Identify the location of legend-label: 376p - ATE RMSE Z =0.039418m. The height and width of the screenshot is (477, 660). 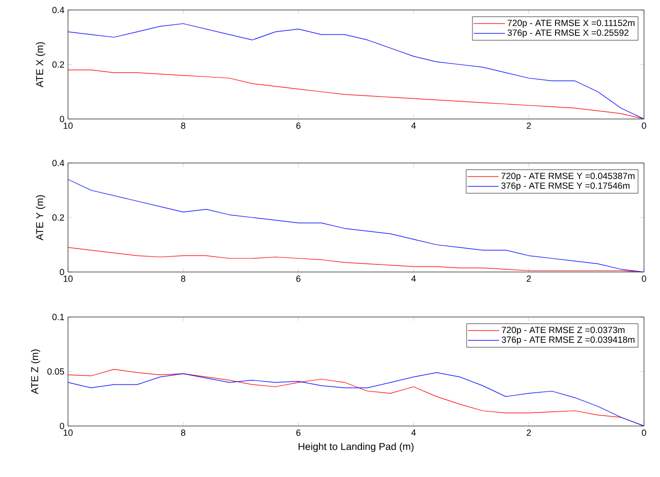
(568, 340).